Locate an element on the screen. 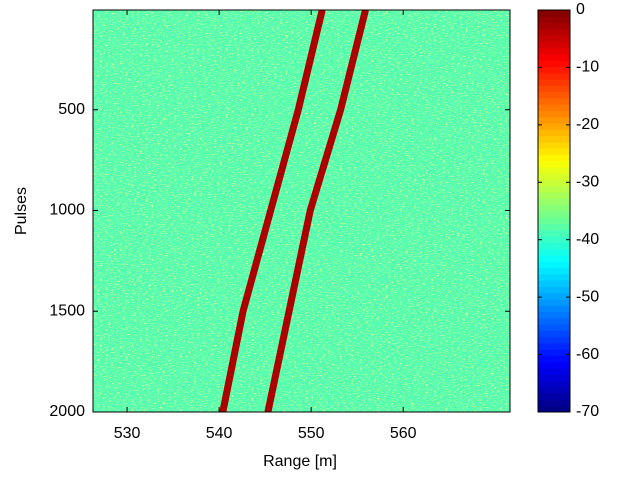  y-axis-label: Pulses is located at coordinates (21, 211).